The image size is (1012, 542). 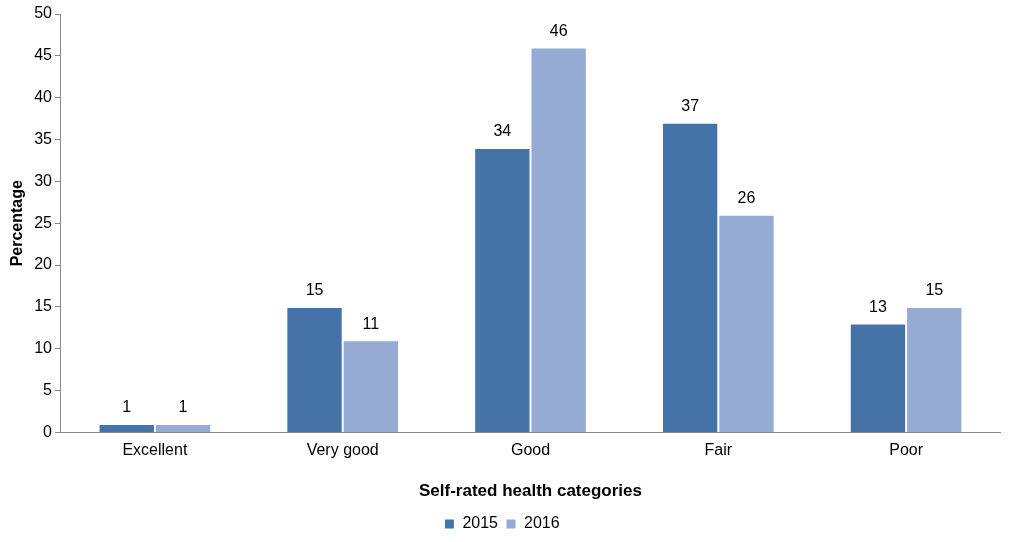 I want to click on x-tick-label: Poor, so click(x=906, y=450).